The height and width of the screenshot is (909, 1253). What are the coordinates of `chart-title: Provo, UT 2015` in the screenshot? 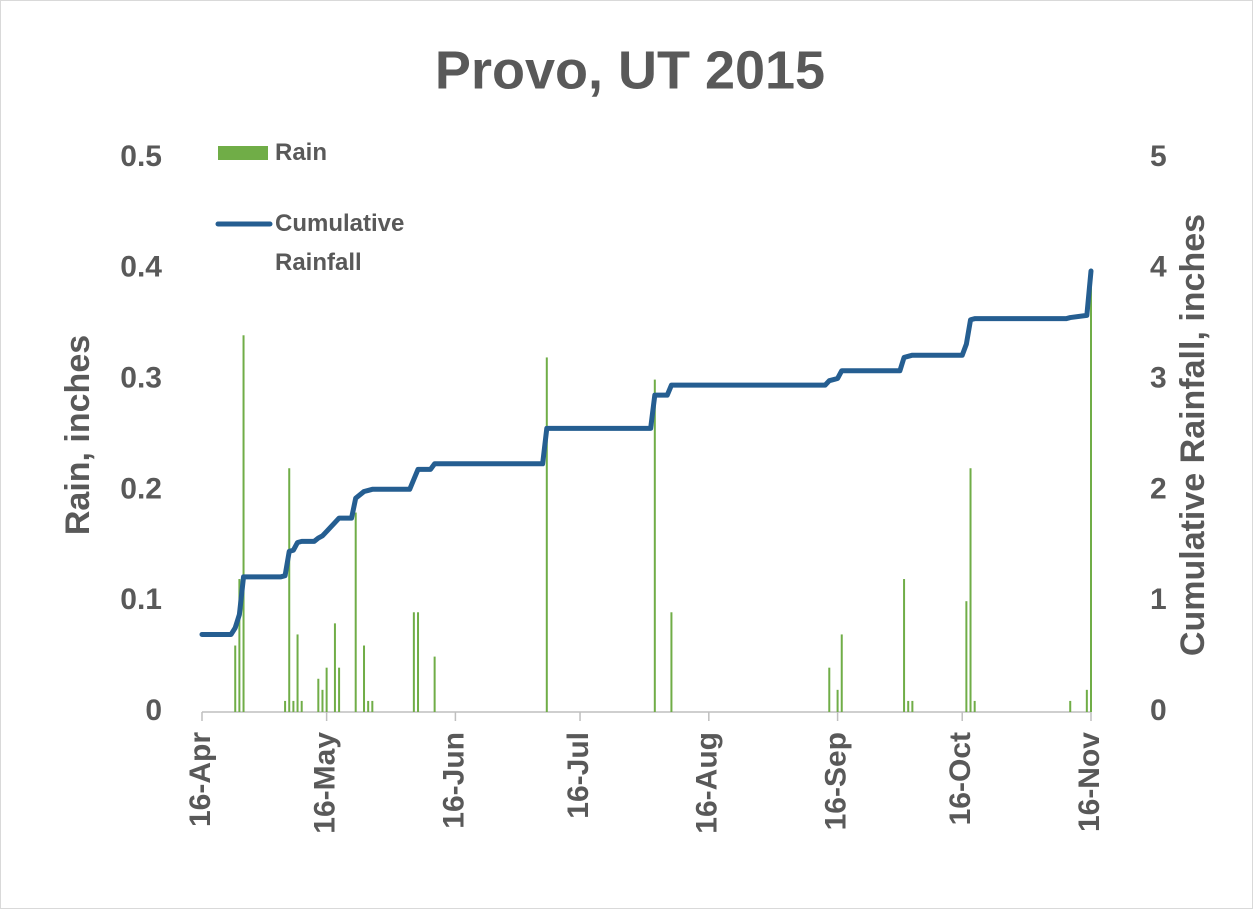 It's located at (630, 70).